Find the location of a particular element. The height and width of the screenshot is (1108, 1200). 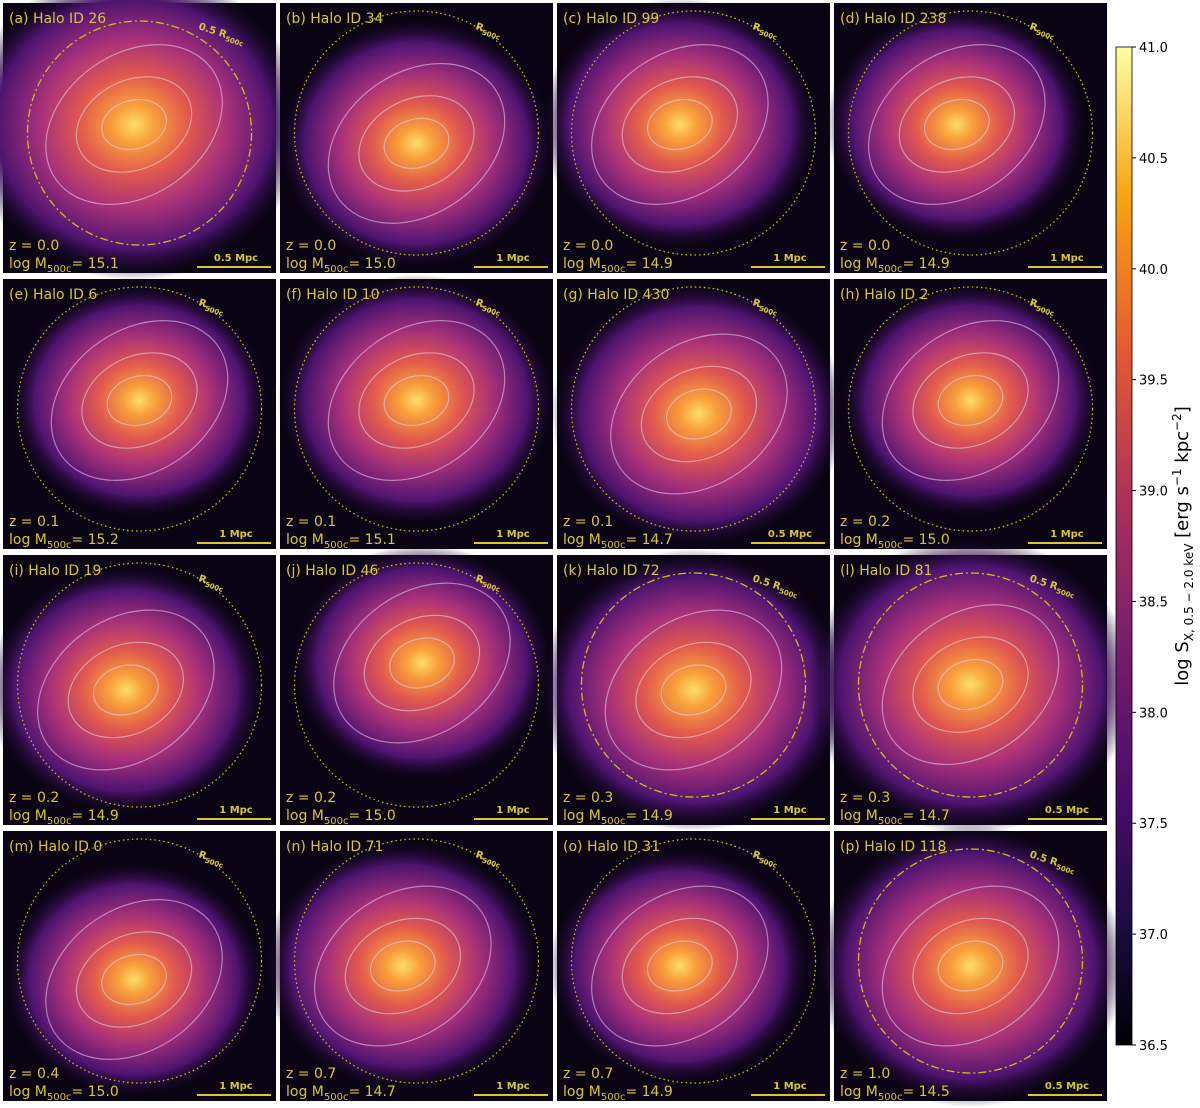

panel-title: (c) Halo ID 99 is located at coordinates (611, 19).